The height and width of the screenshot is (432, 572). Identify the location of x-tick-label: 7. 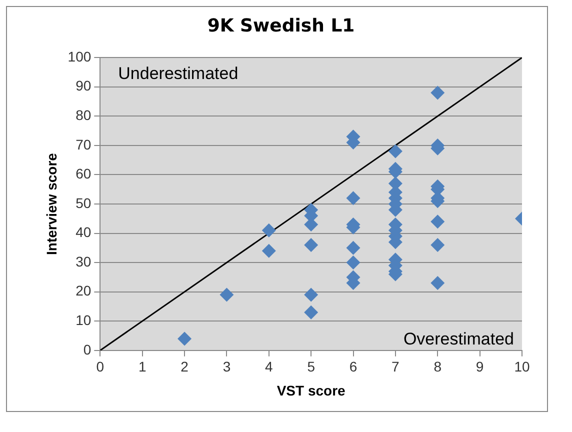
(396, 366).